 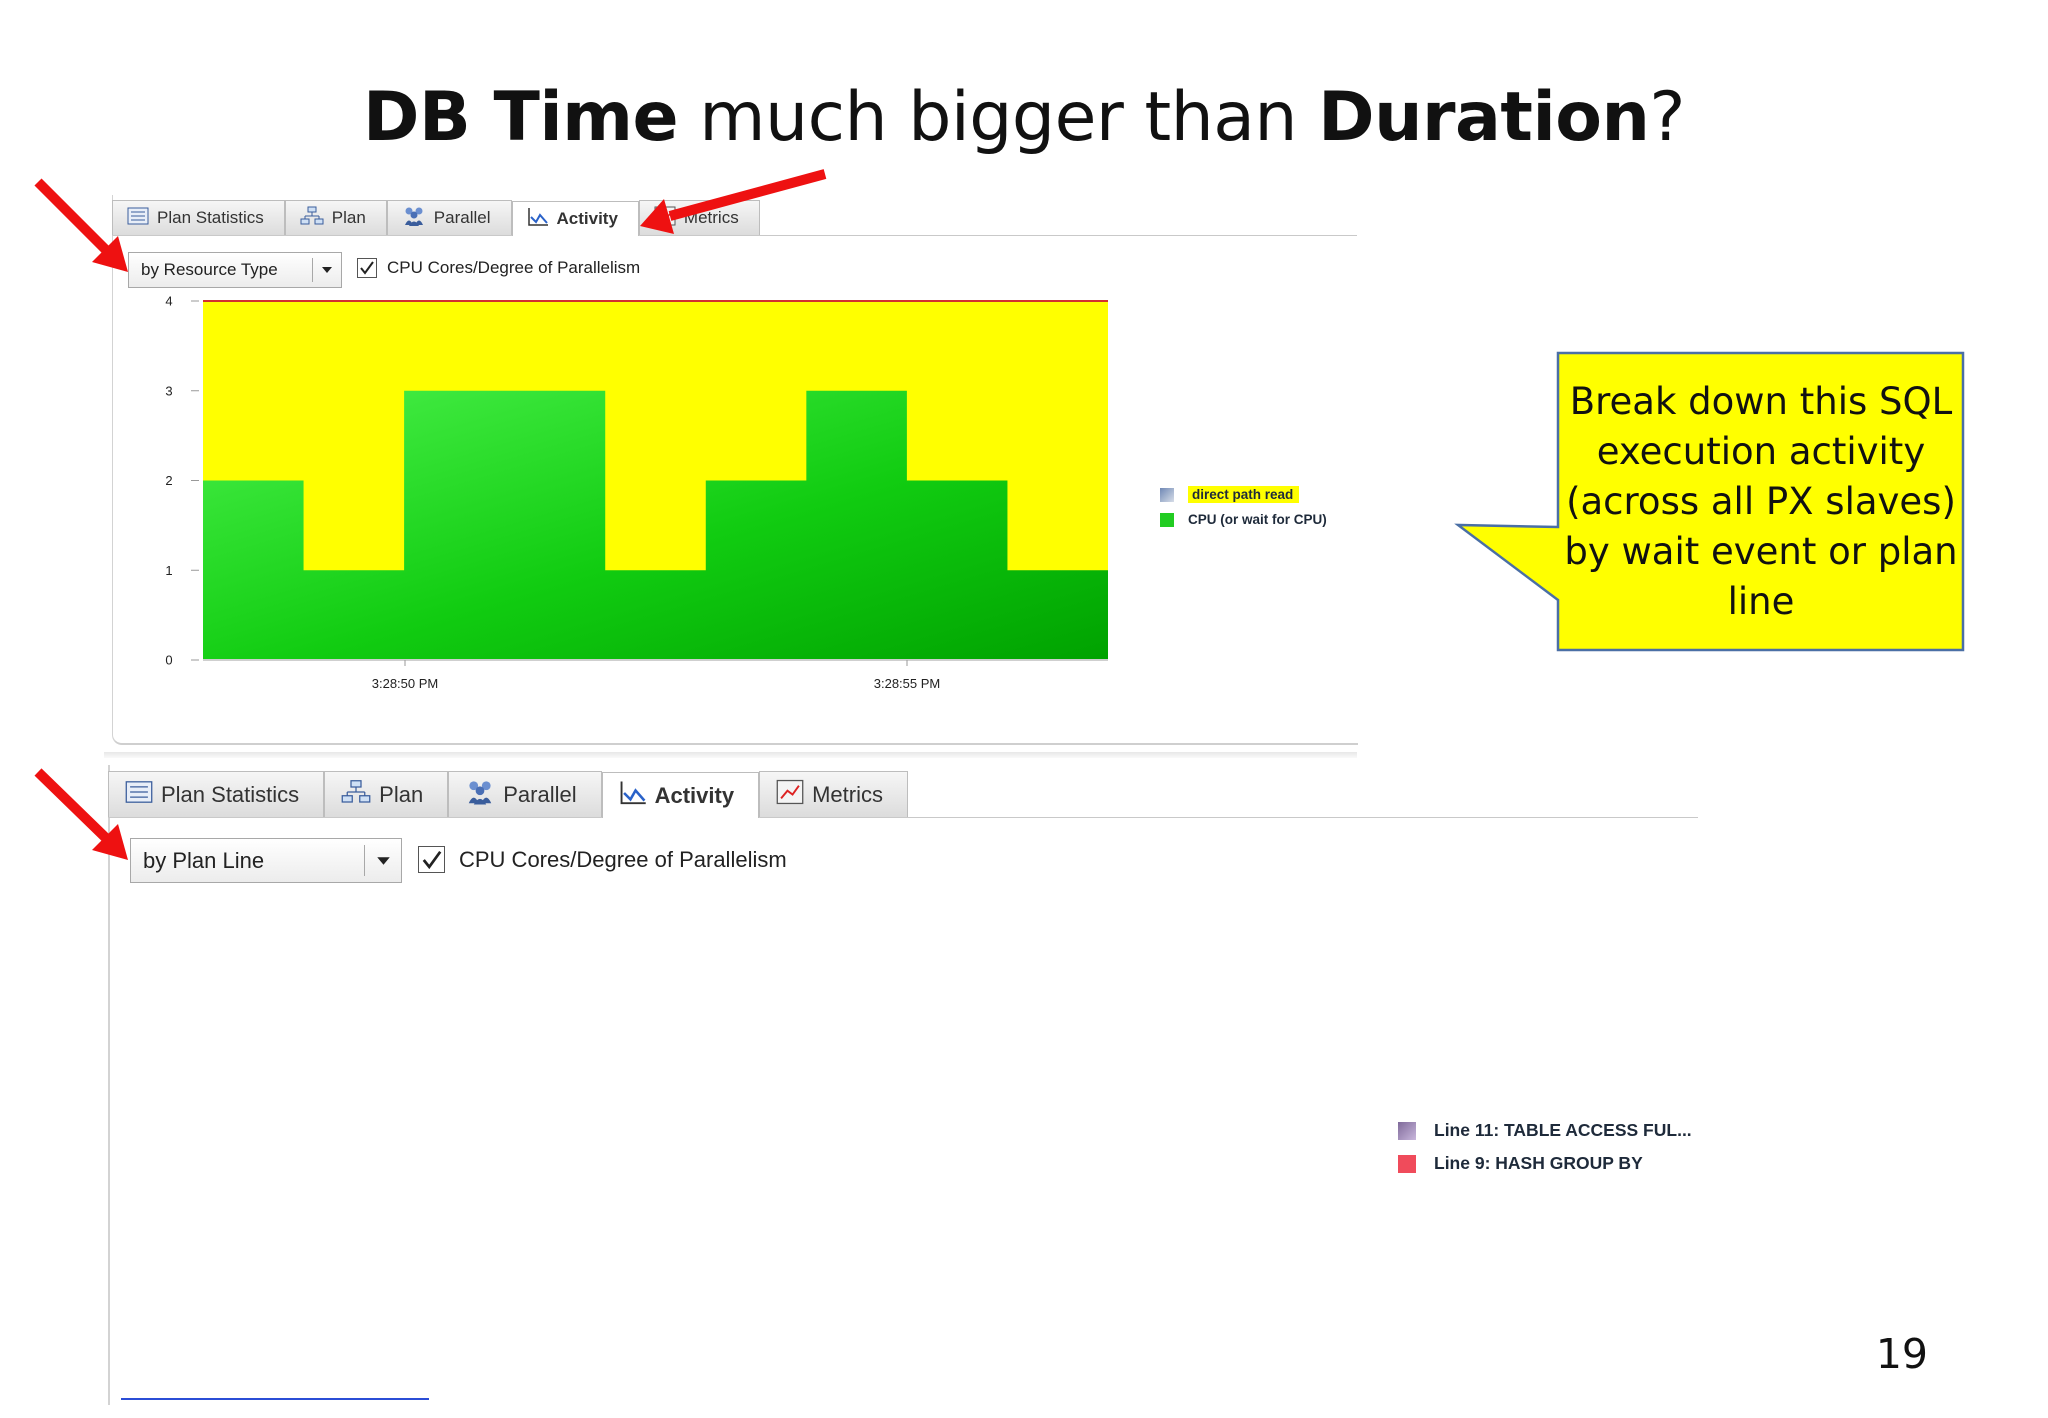 I want to click on page-number: 19, so click(x=1901, y=1354).